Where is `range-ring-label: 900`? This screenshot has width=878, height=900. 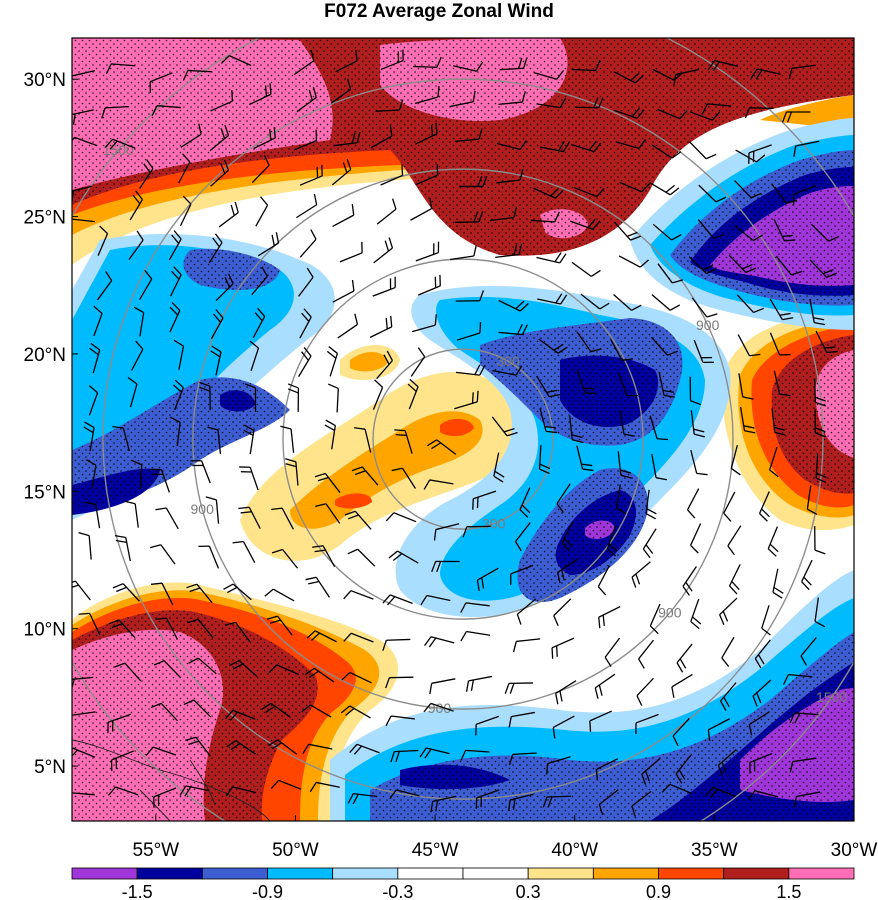
range-ring-label: 900 is located at coordinates (203, 509).